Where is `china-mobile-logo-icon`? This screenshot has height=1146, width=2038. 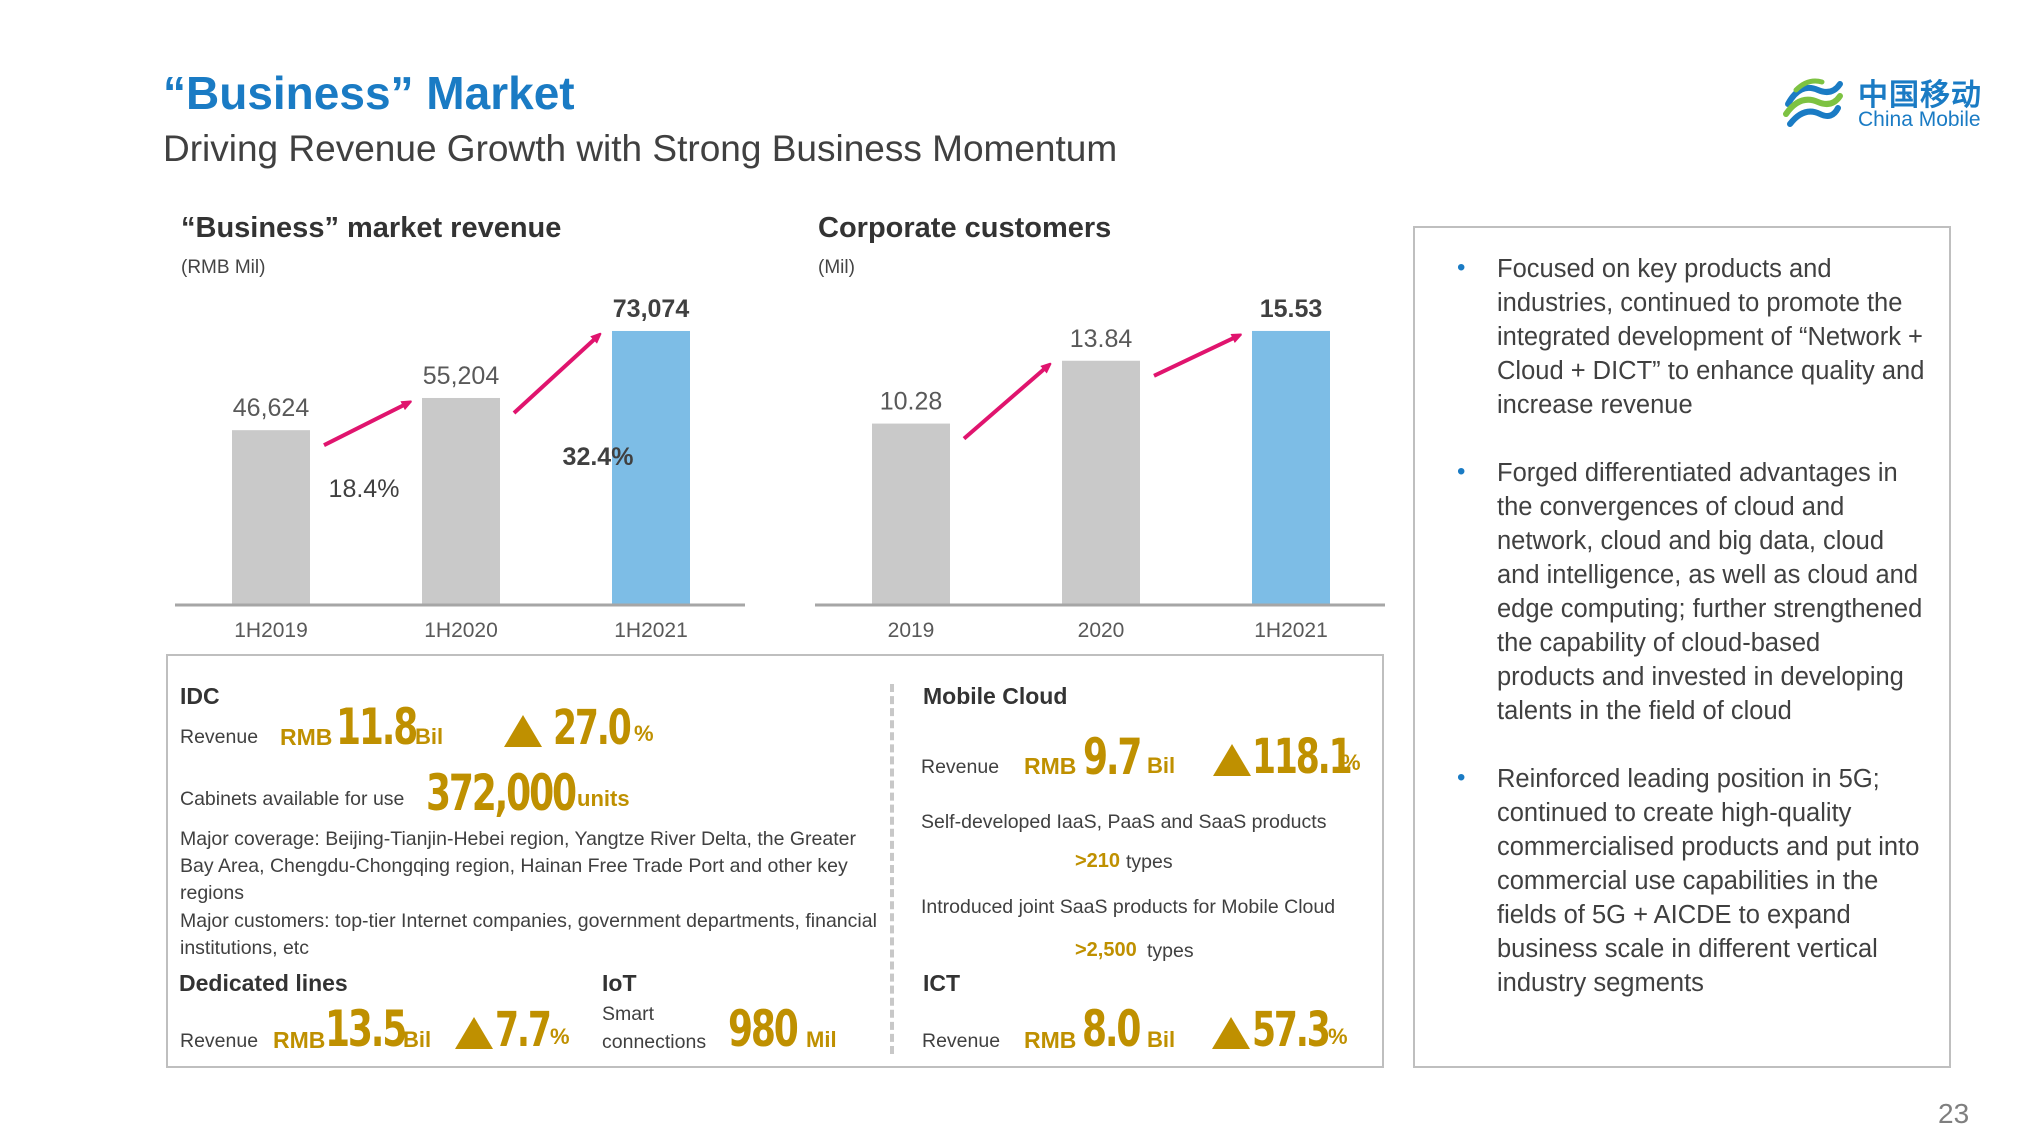 china-mobile-logo-icon is located at coordinates (1813, 102).